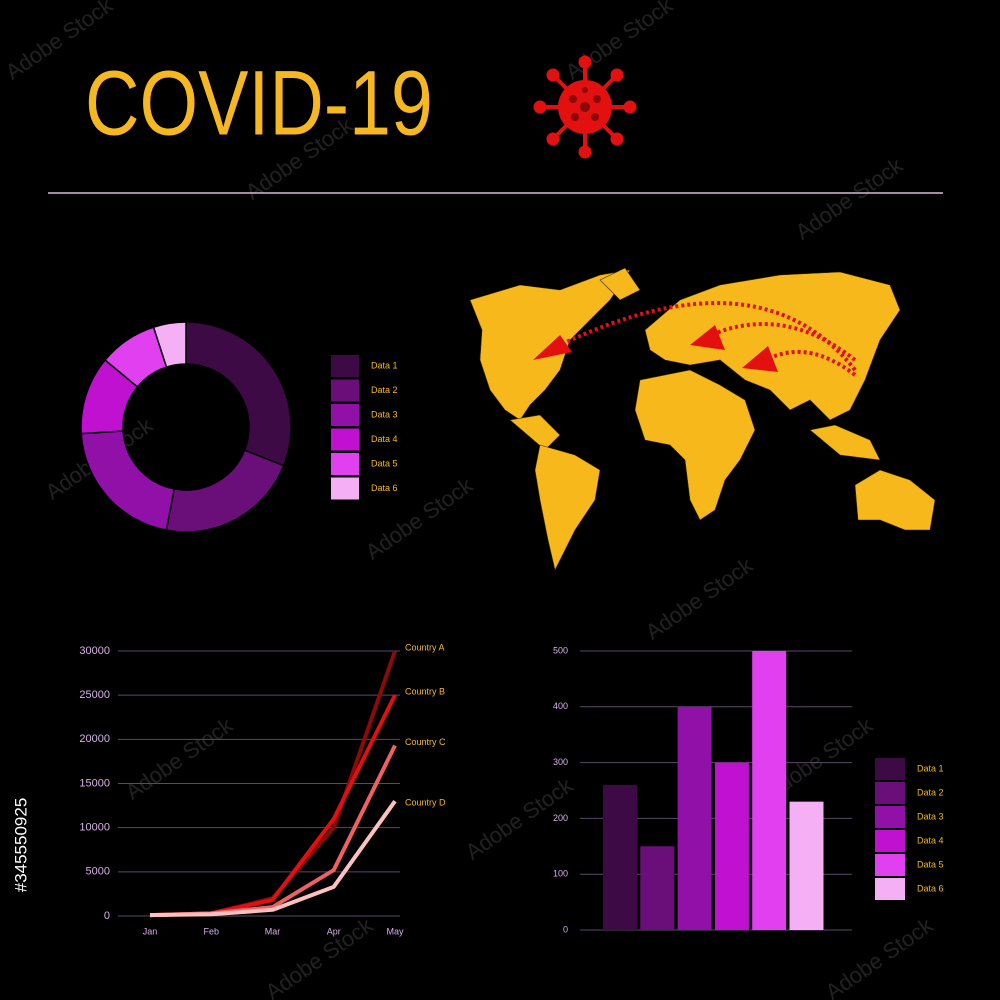 Image resolution: width=1000 pixels, height=1000 pixels. Describe the element at coordinates (334, 931) in the screenshot. I see `x-tick-label: Apr` at that location.